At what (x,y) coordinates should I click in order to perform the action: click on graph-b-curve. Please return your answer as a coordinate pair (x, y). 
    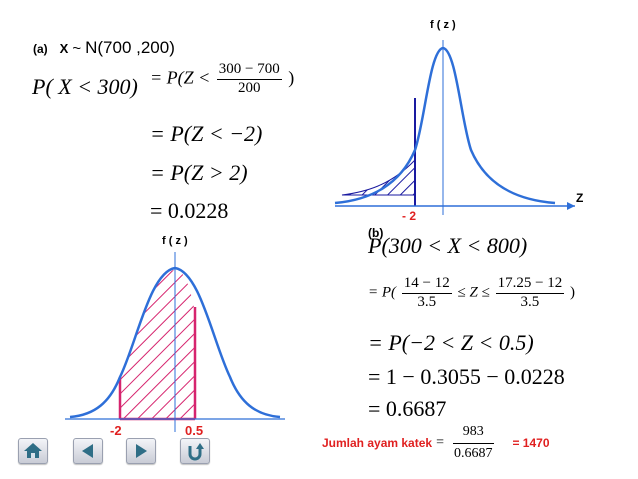
    Looking at the image, I should click on (175, 342).